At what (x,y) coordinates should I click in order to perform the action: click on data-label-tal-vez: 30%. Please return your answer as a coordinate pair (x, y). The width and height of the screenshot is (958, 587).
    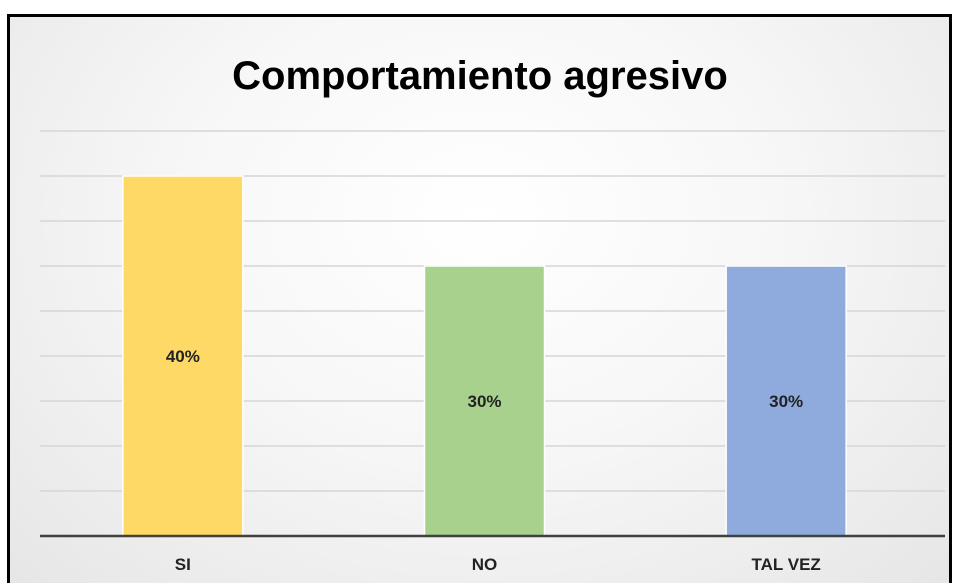
    Looking at the image, I should click on (786, 401).